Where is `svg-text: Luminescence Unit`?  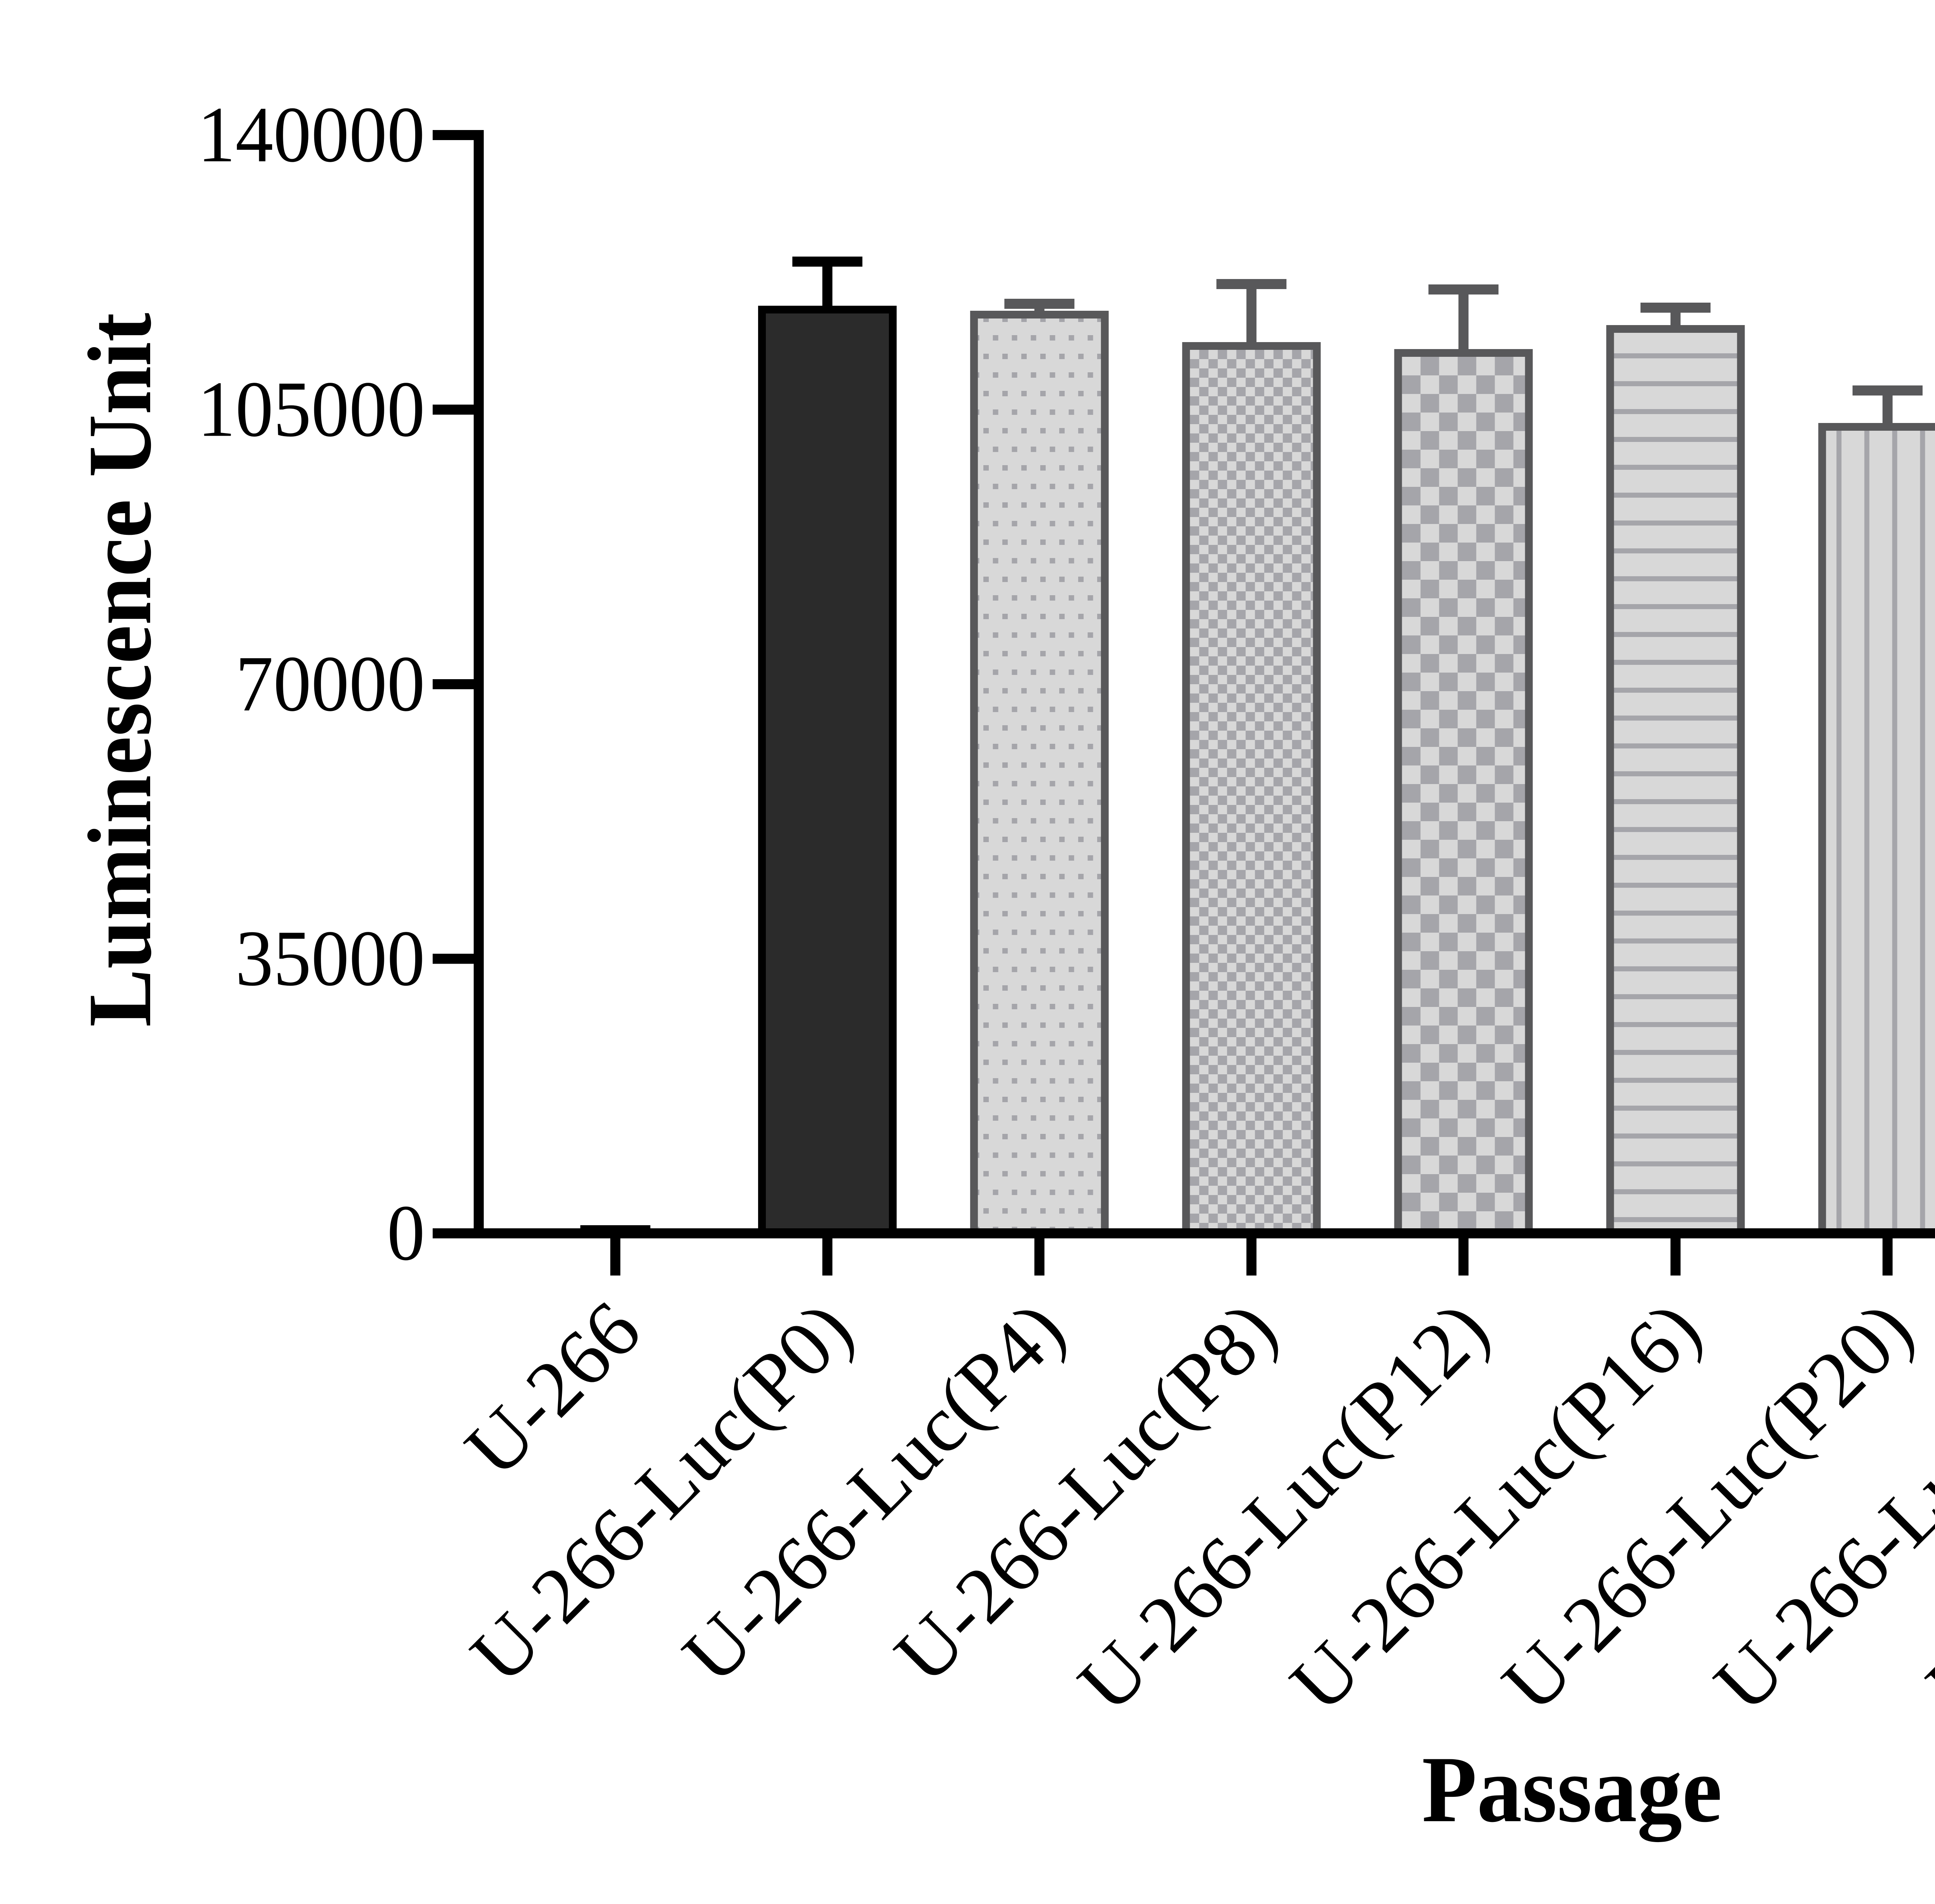 svg-text: Luminescence Unit is located at coordinates (119, 670).